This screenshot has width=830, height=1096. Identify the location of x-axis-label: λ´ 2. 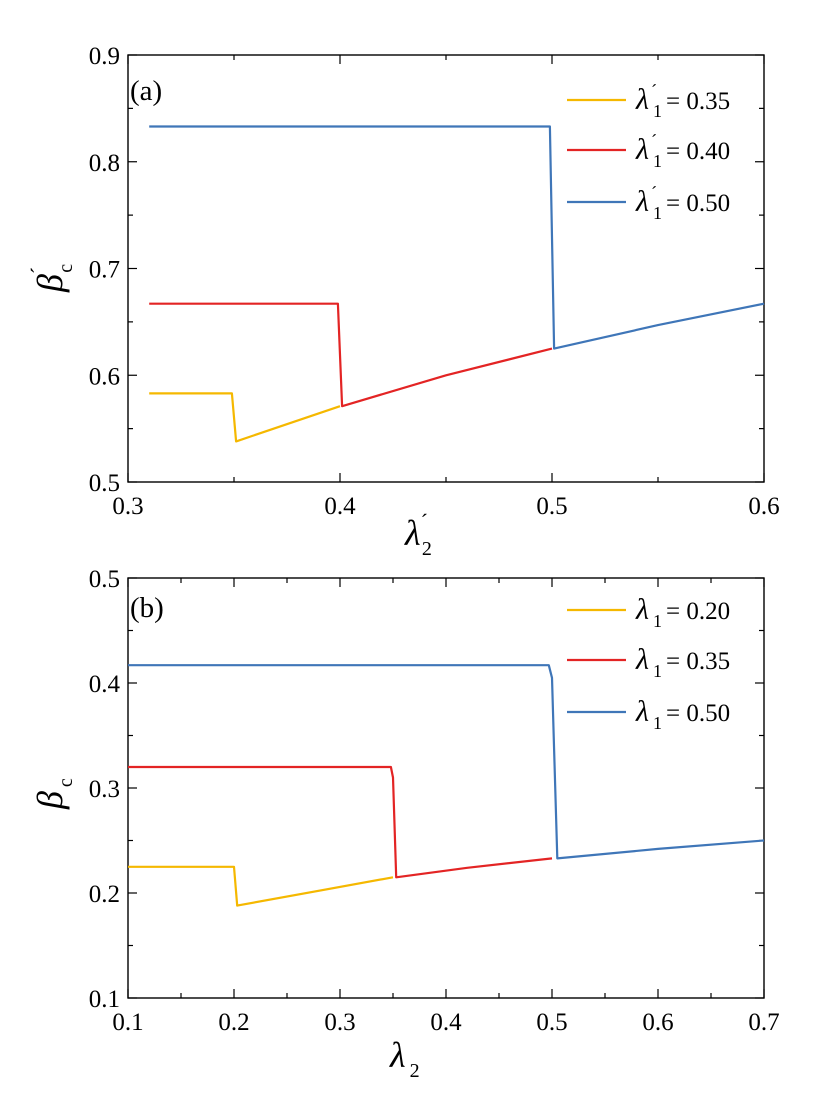
(418, 534).